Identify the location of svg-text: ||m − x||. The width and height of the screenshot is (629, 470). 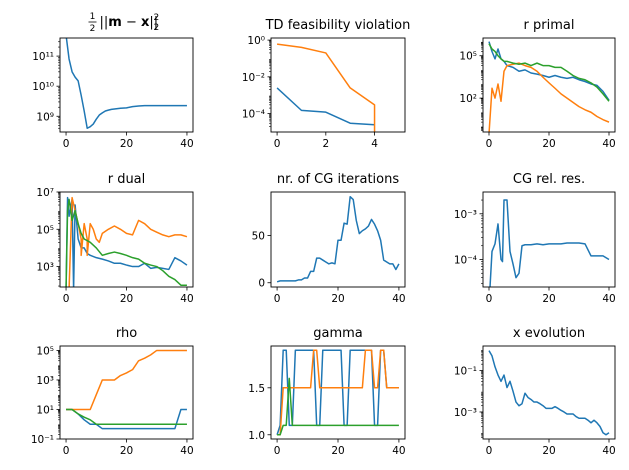
(129, 22).